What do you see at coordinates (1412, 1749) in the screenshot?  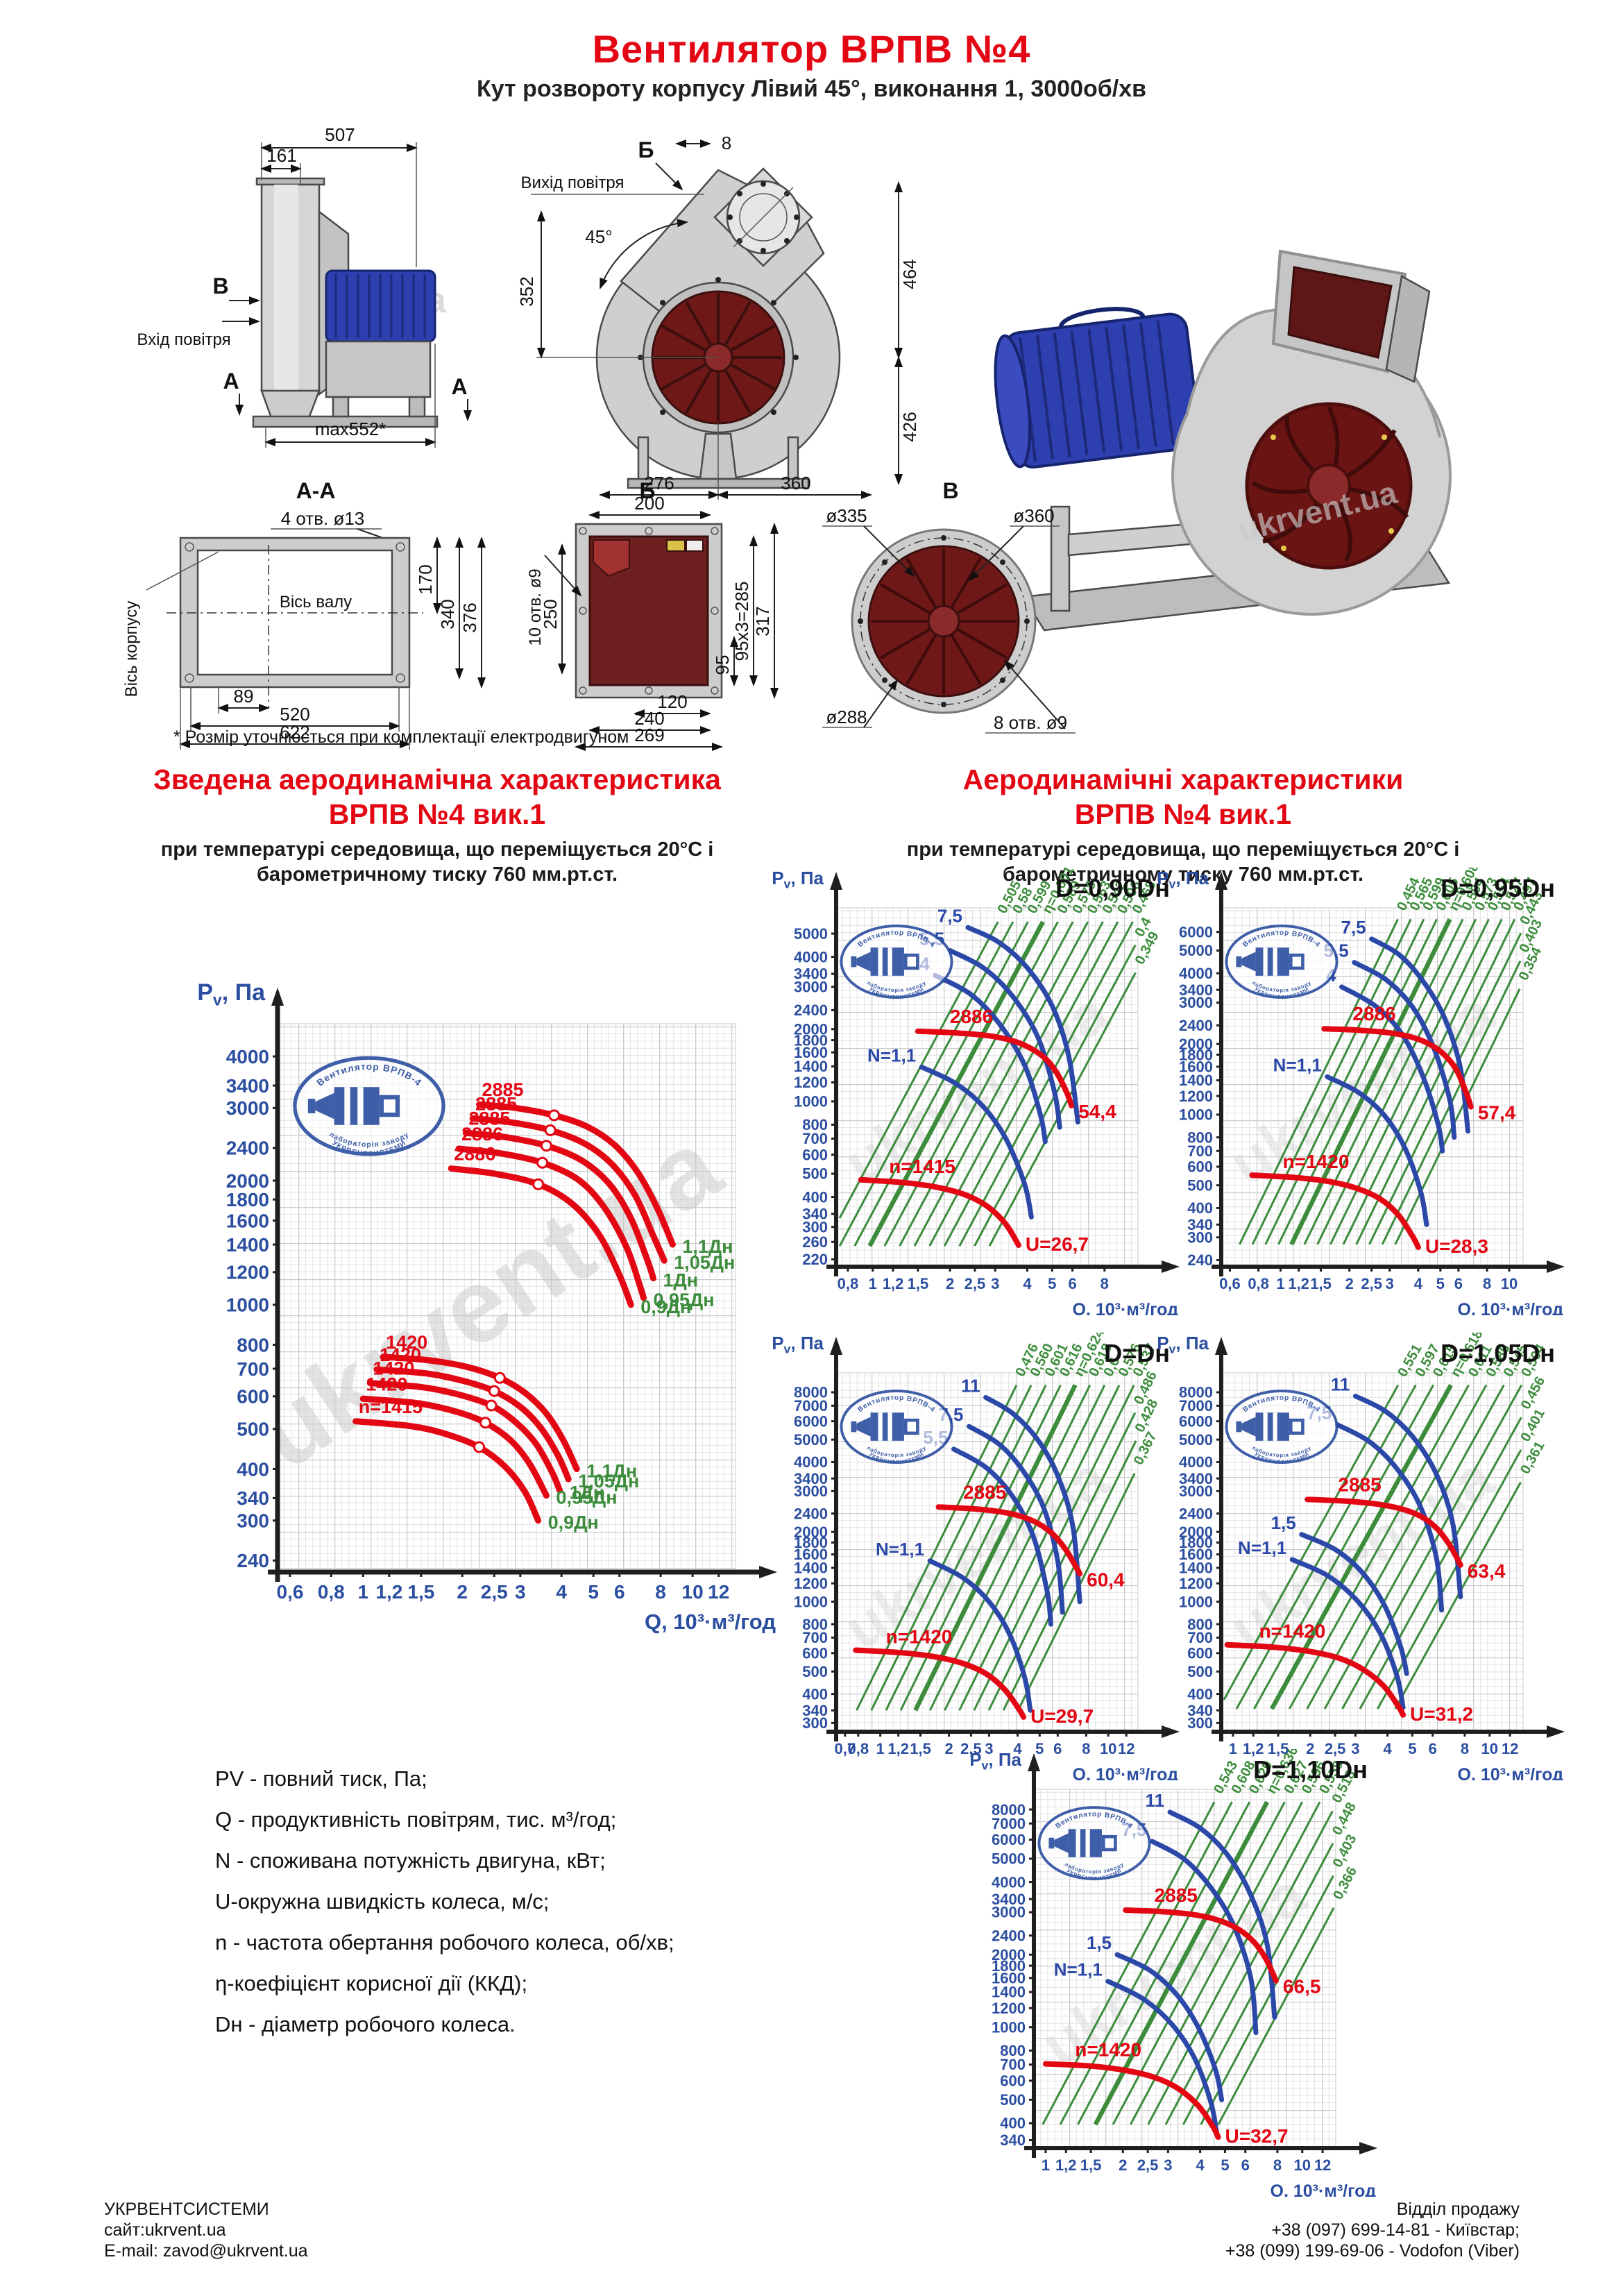 I see `svg-text: 5` at bounding box center [1412, 1749].